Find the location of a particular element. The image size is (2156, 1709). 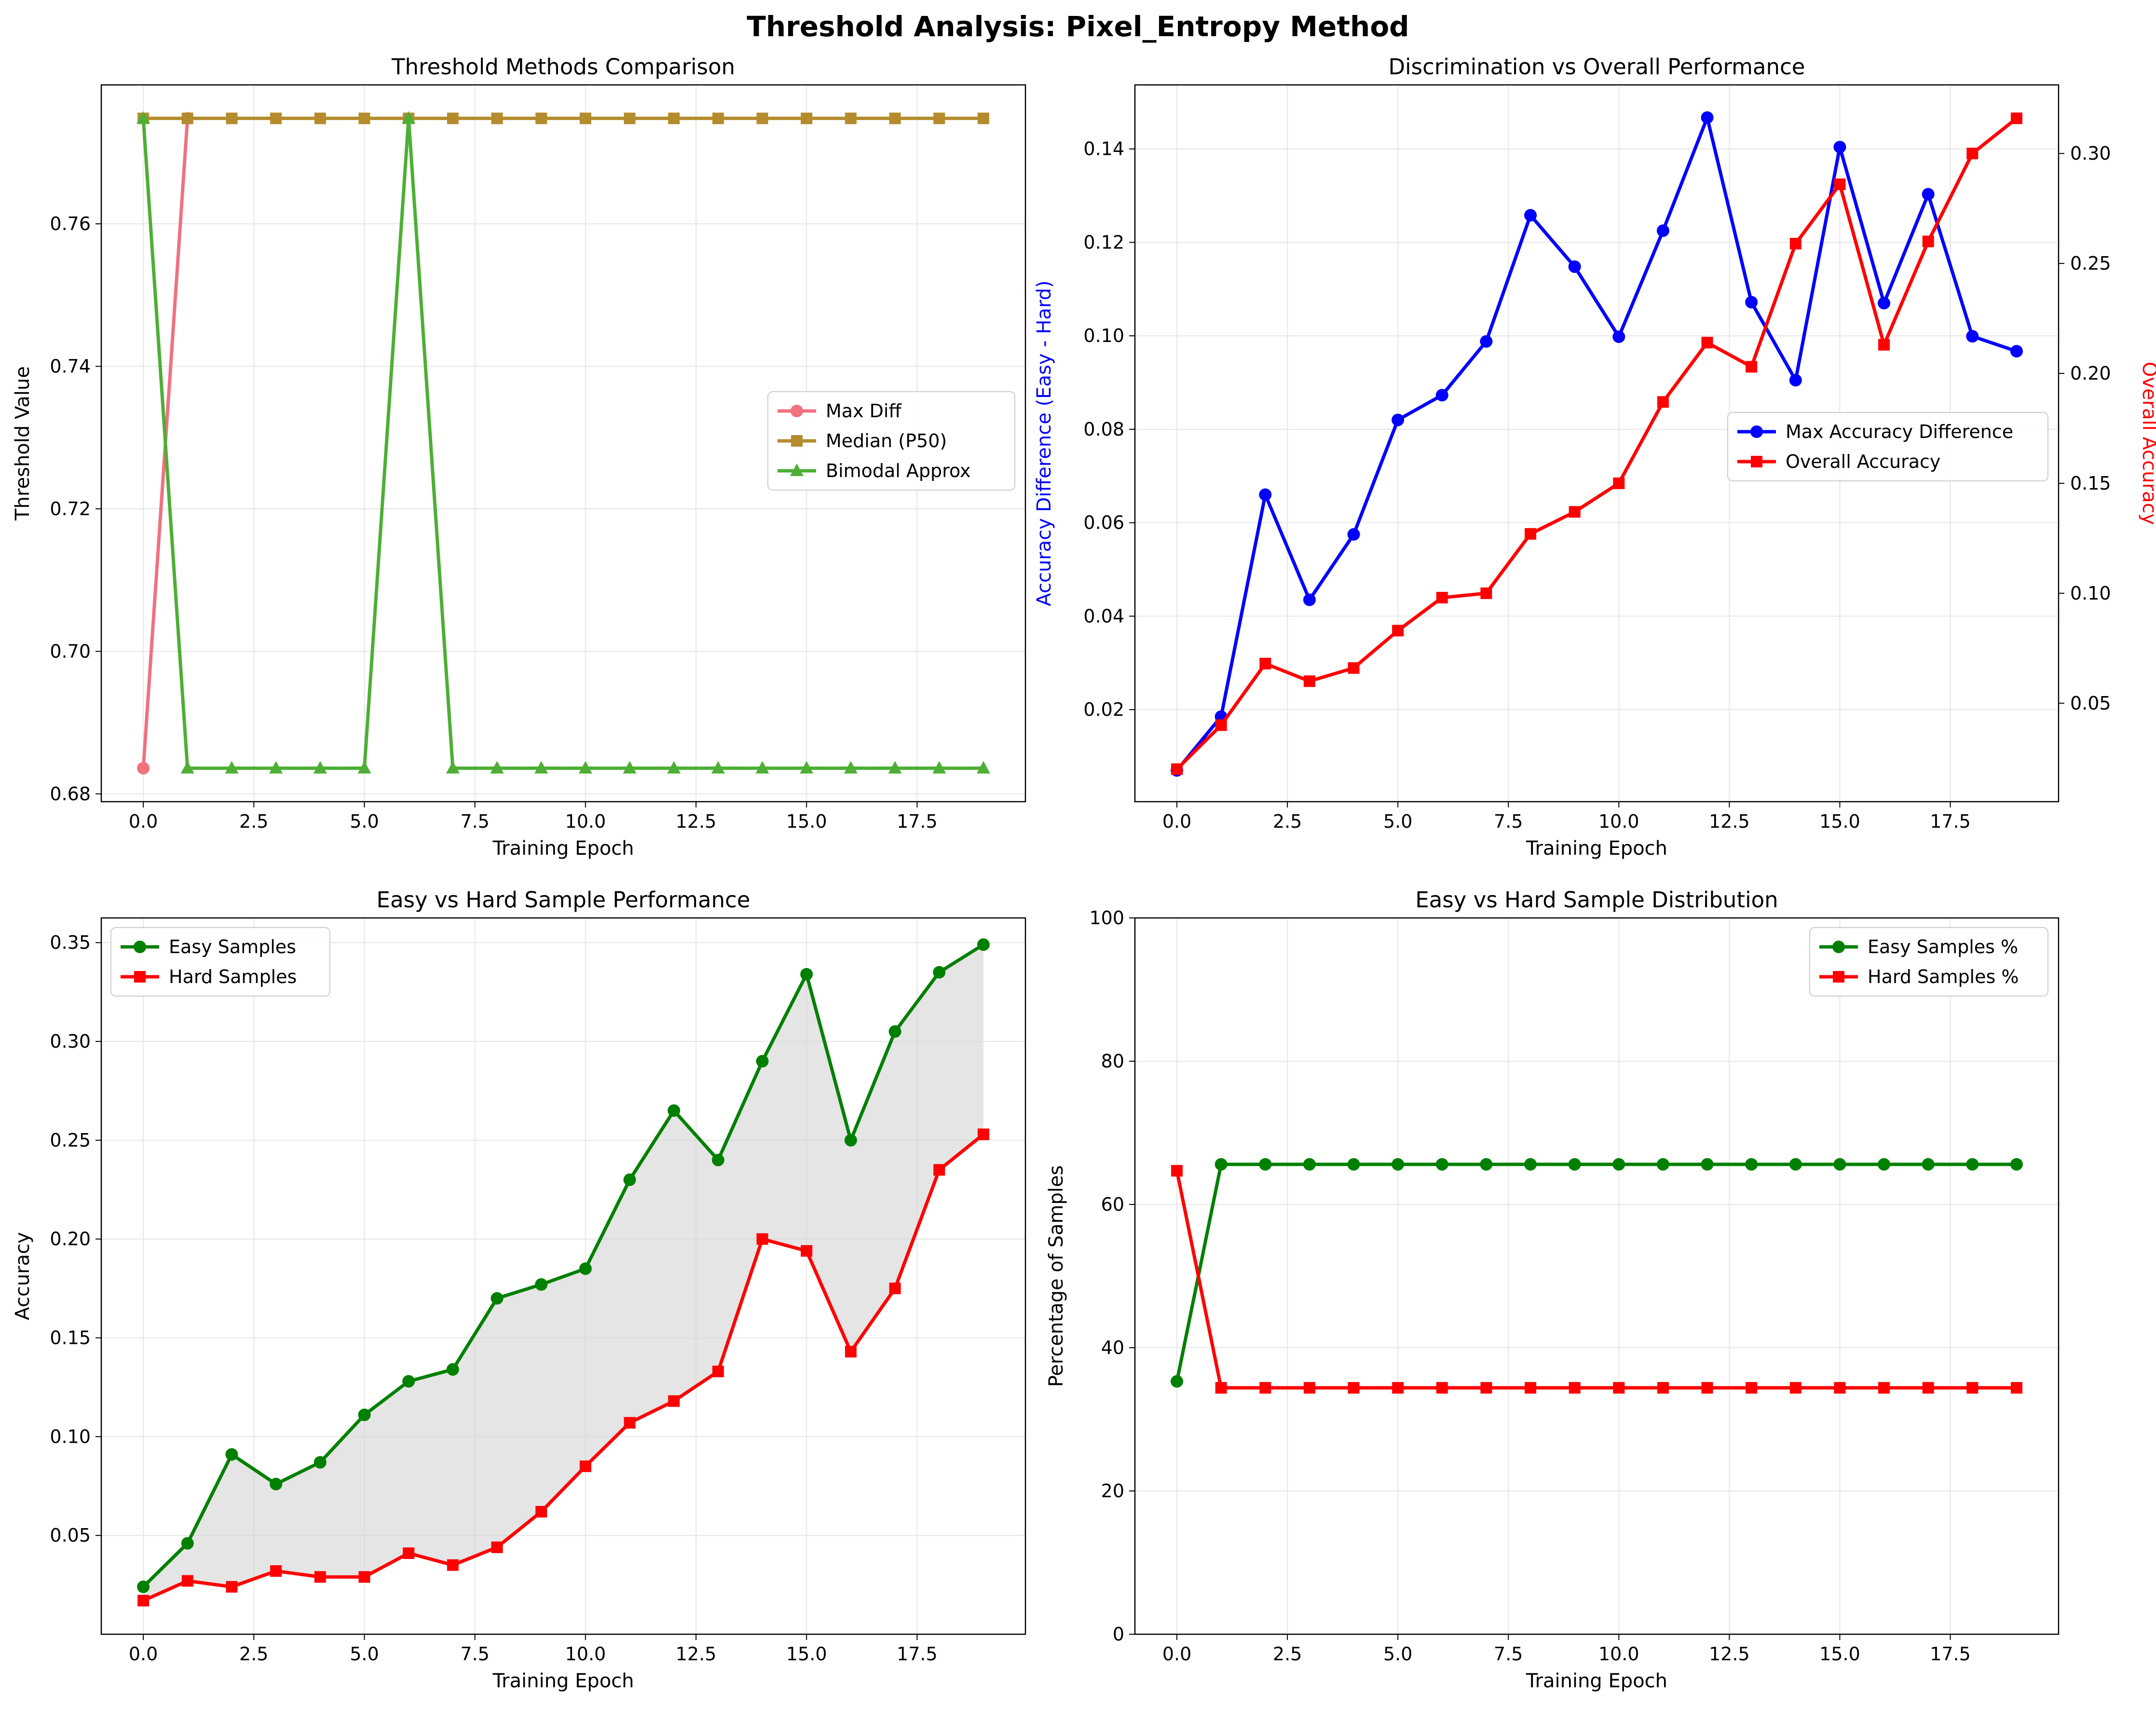

y-right-axis-label: Overall Accuracy is located at coordinates (2147, 443).